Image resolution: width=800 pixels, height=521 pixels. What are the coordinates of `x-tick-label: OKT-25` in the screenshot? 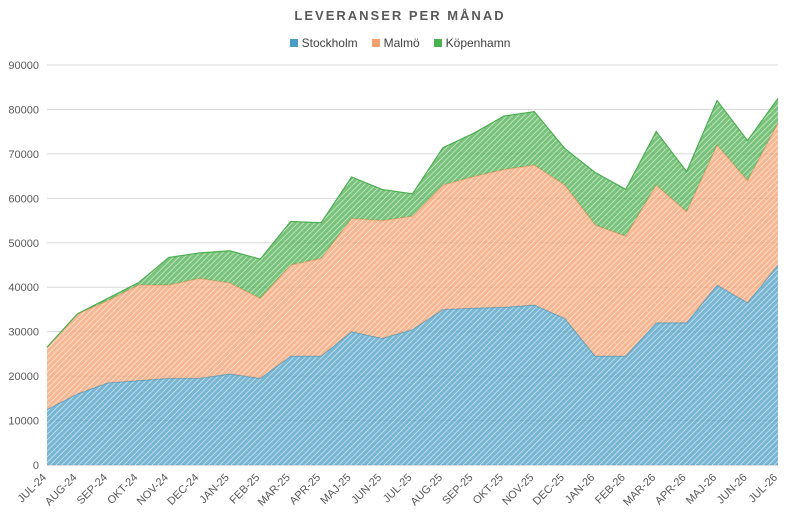 It's located at (488, 489).